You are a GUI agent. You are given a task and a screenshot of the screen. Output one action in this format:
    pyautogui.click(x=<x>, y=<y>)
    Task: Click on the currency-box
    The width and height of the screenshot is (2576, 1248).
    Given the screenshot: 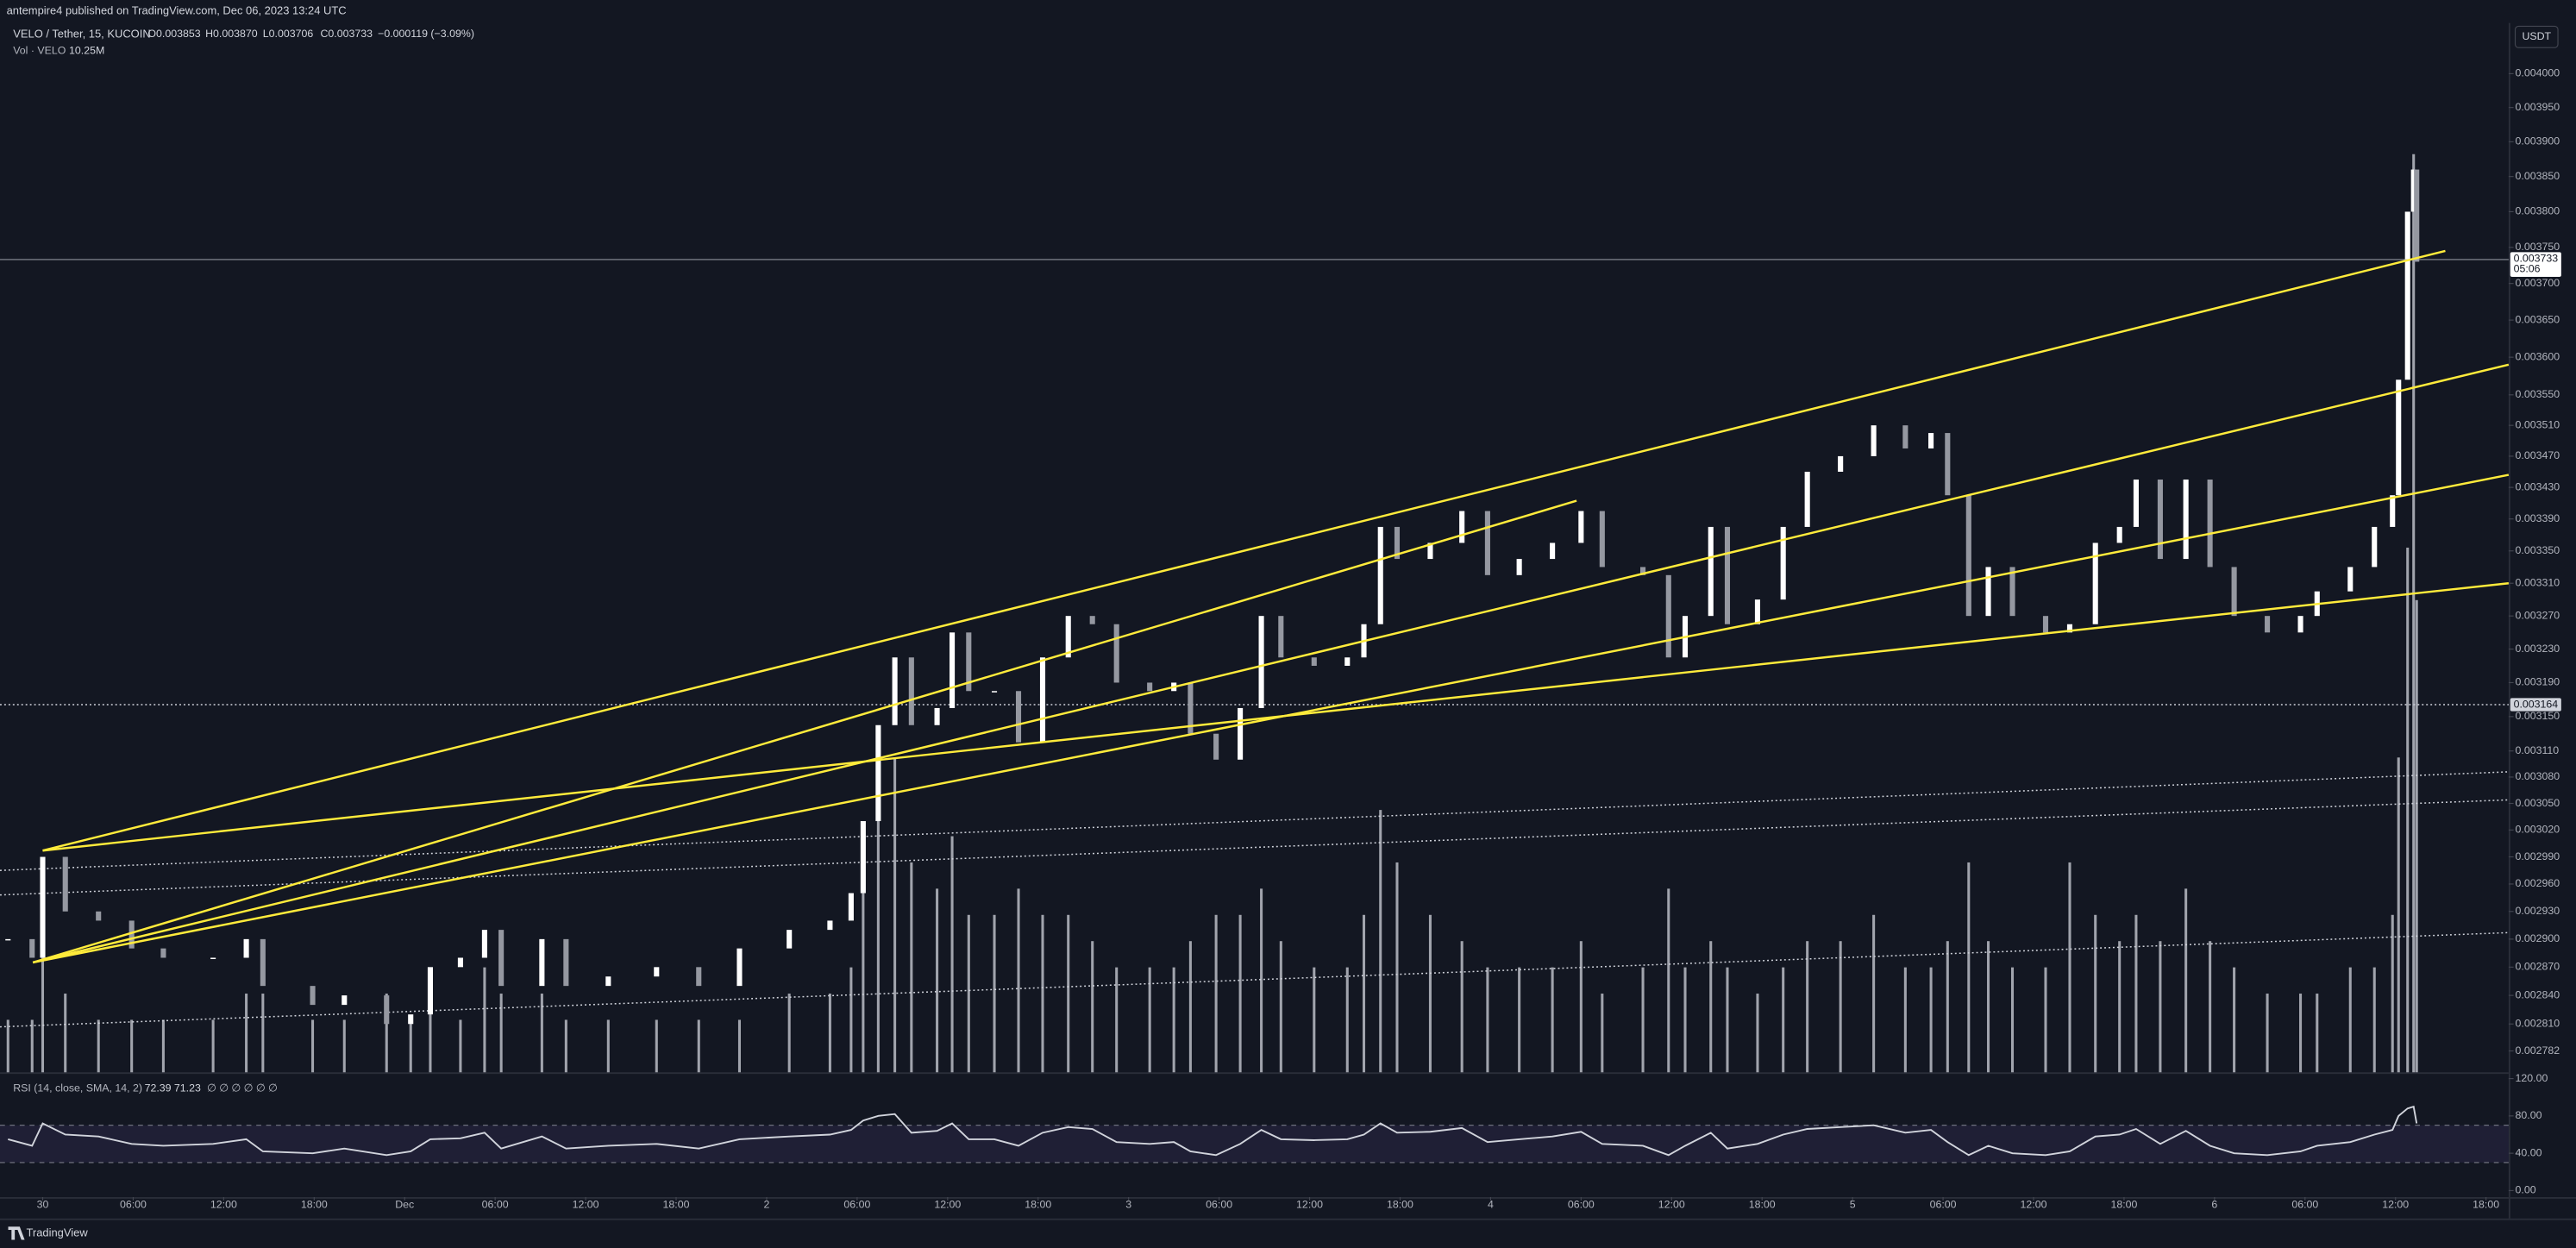 What is the action you would take?
    pyautogui.click(x=2536, y=36)
    